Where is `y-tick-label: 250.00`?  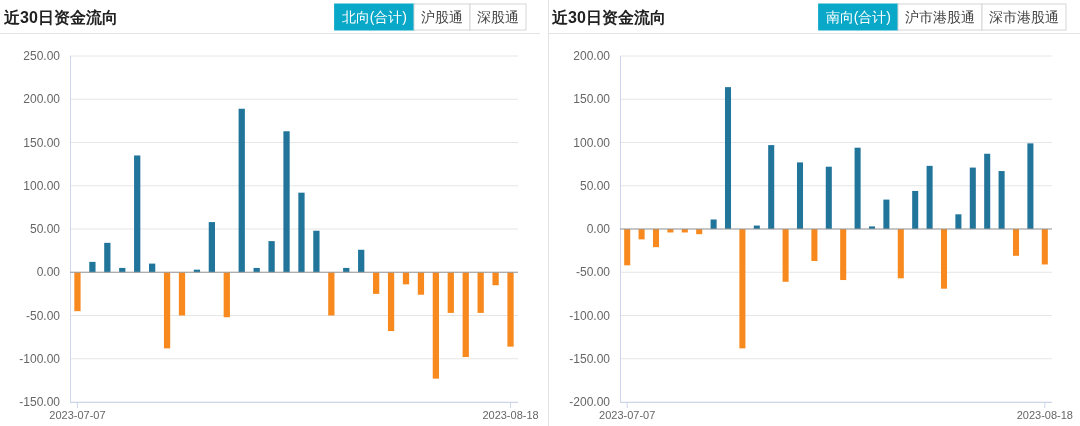 y-tick-label: 250.00 is located at coordinates (42, 56).